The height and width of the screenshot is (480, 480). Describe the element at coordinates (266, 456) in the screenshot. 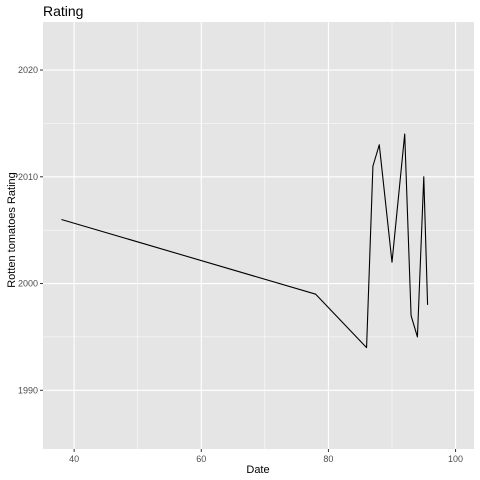

I see `x-axis-ticks: 40 60 80 100` at that location.